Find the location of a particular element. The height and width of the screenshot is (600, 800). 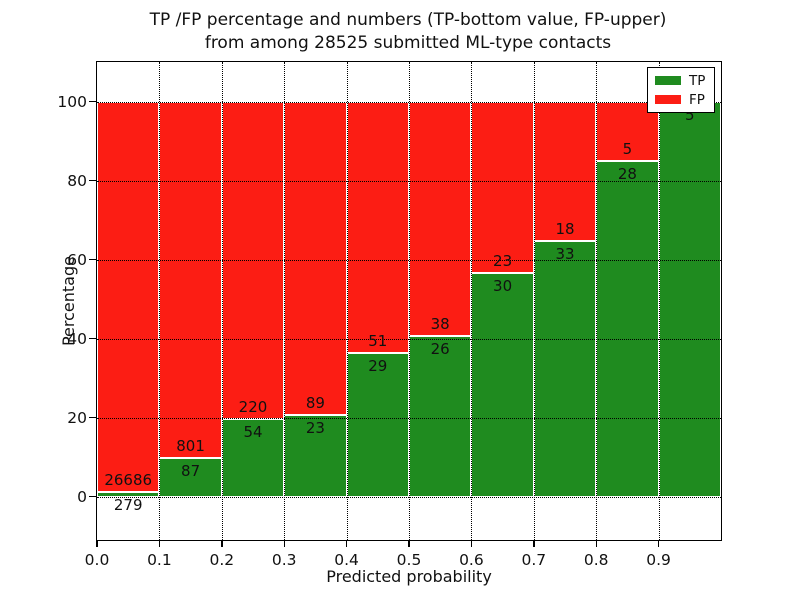

fp-count-label: 220 is located at coordinates (253, 406).